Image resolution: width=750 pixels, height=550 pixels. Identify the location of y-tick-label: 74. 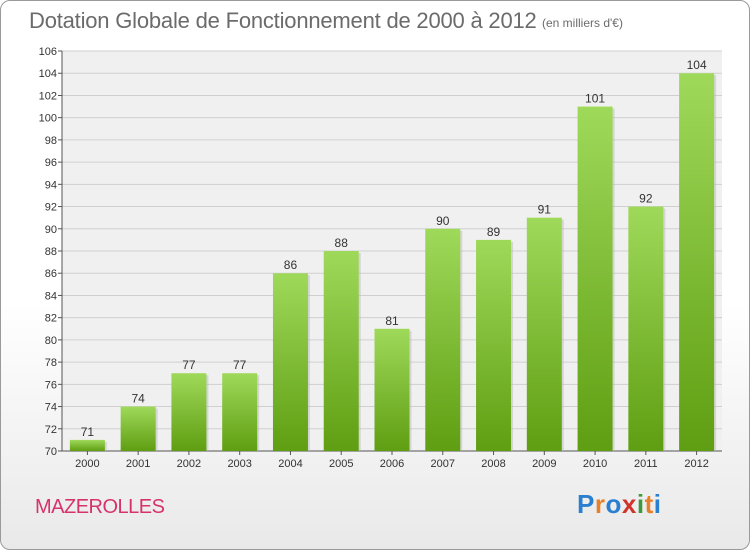
(51, 408).